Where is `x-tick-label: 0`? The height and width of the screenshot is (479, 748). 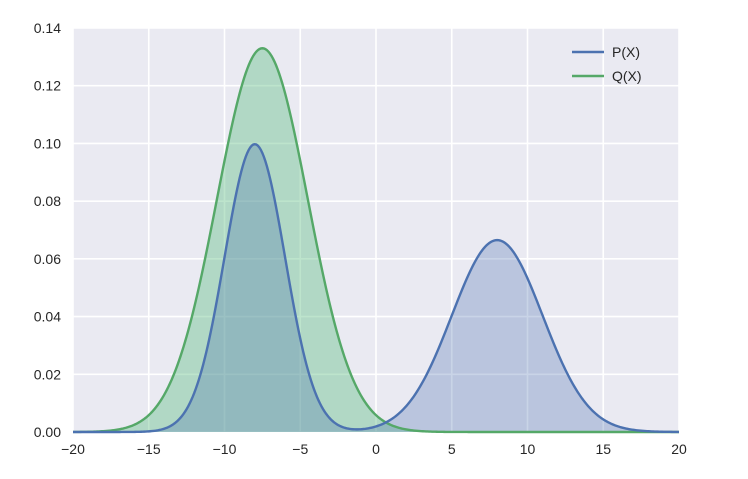 x-tick-label: 0 is located at coordinates (376, 449).